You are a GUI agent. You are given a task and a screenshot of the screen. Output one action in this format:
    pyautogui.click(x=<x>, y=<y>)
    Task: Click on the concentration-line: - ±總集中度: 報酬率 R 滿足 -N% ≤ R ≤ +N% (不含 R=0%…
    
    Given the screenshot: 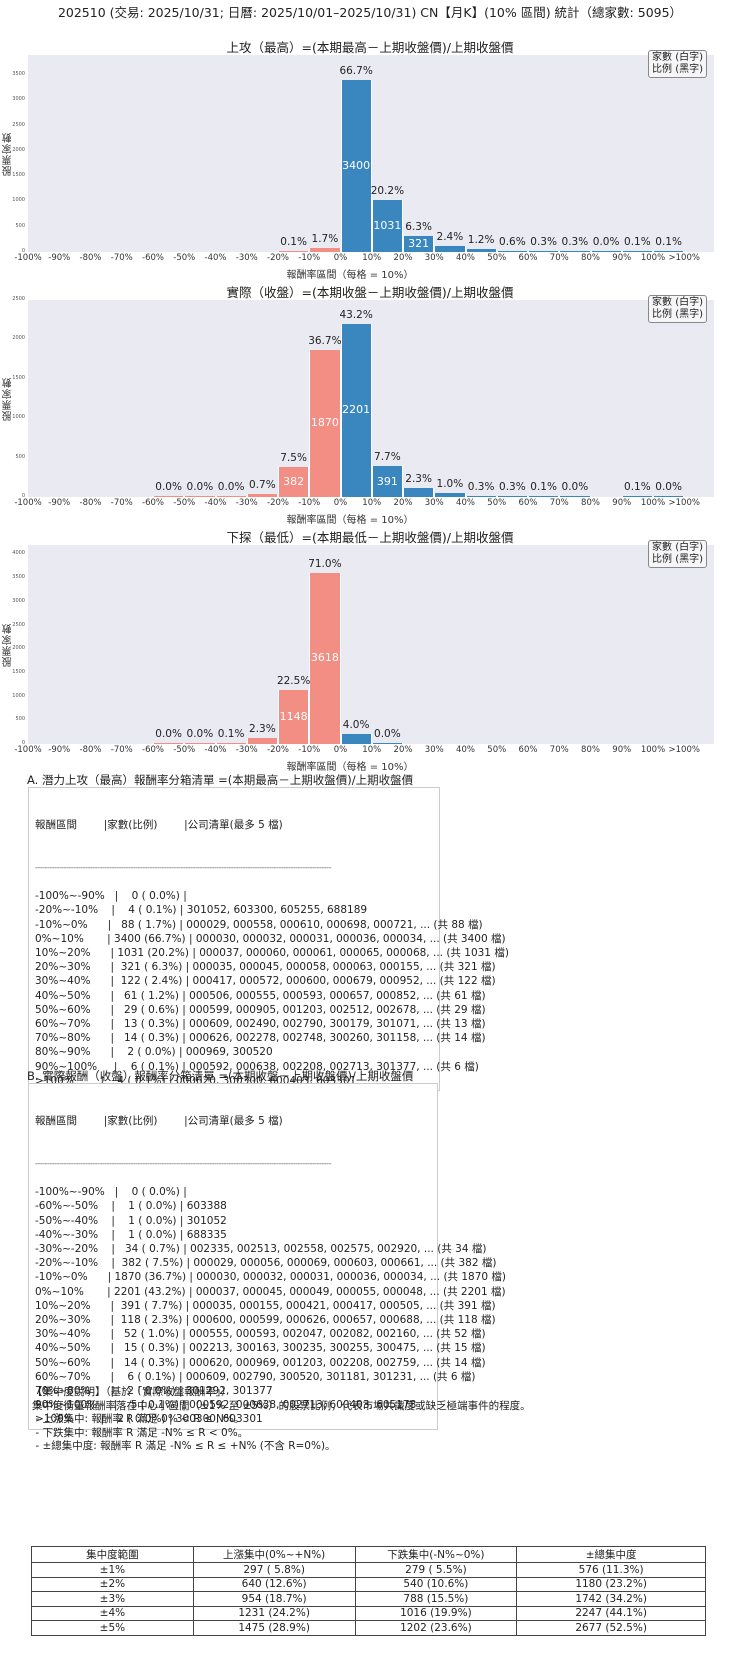 What is the action you would take?
    pyautogui.click(x=184, y=1446)
    